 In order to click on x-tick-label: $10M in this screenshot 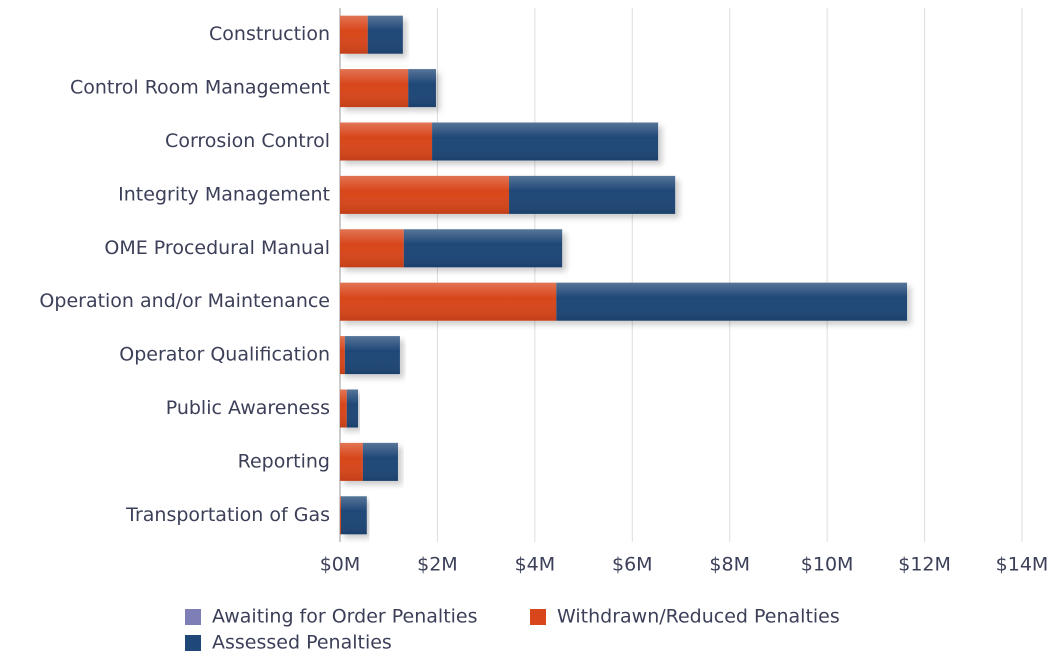, I will do `click(827, 565)`.